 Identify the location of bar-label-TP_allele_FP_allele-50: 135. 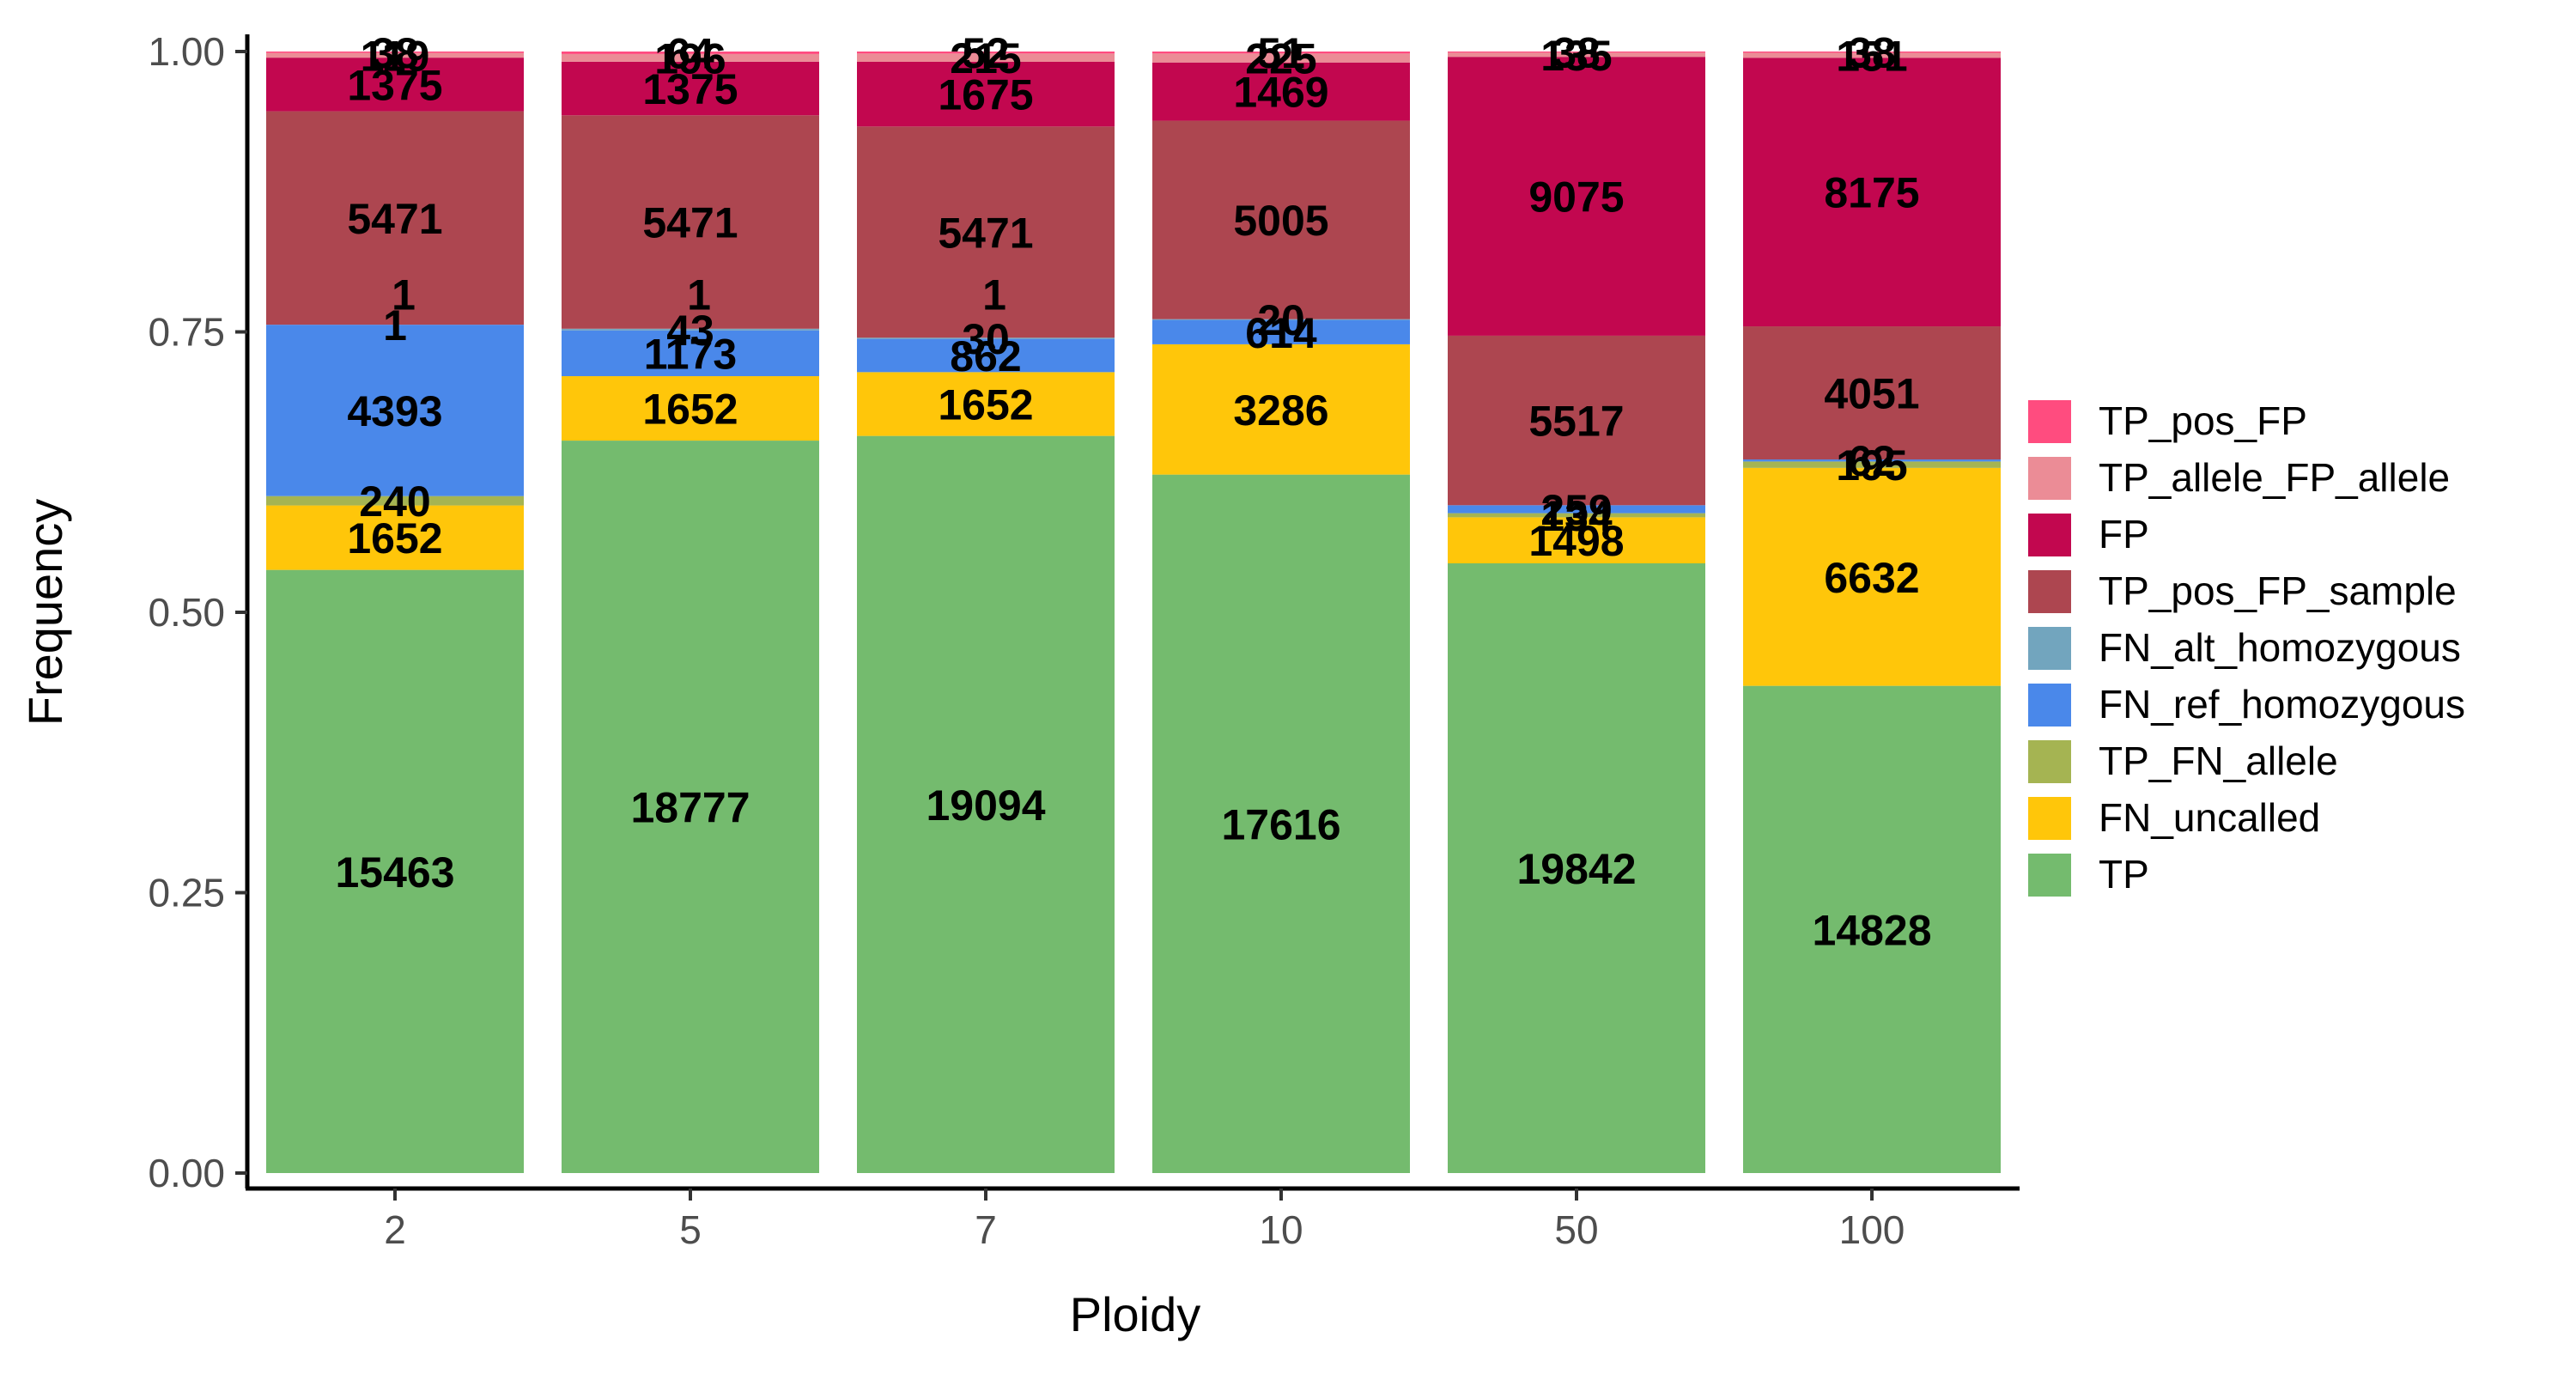
(1576, 56).